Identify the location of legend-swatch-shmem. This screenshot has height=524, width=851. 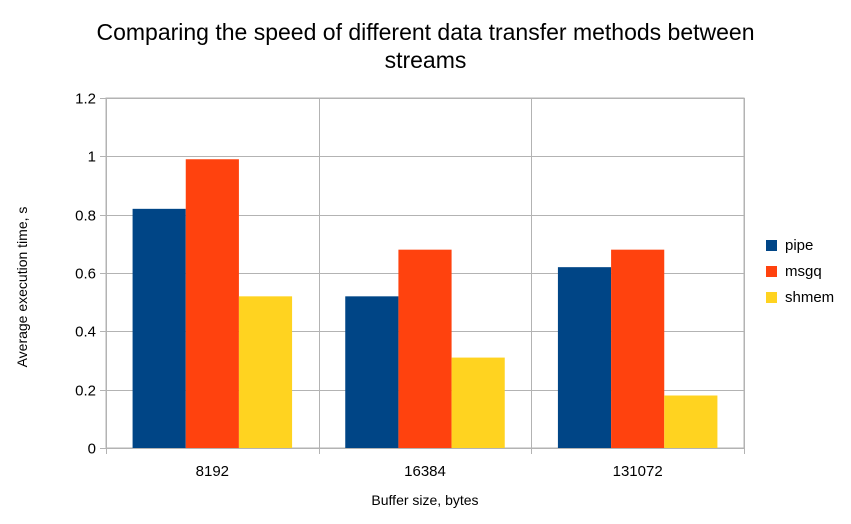
(771, 297).